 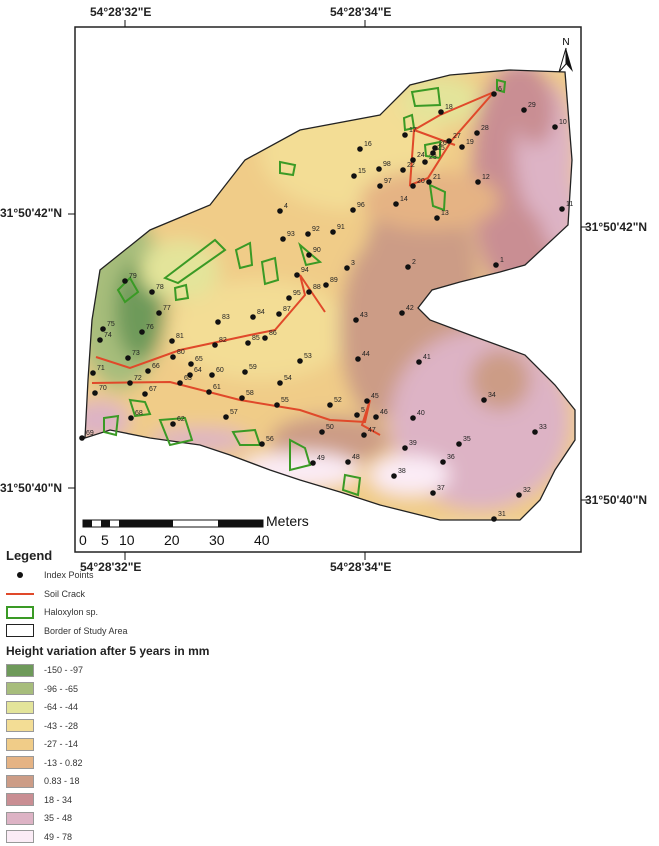 I want to click on index-point-label: 33, so click(x=543, y=427).